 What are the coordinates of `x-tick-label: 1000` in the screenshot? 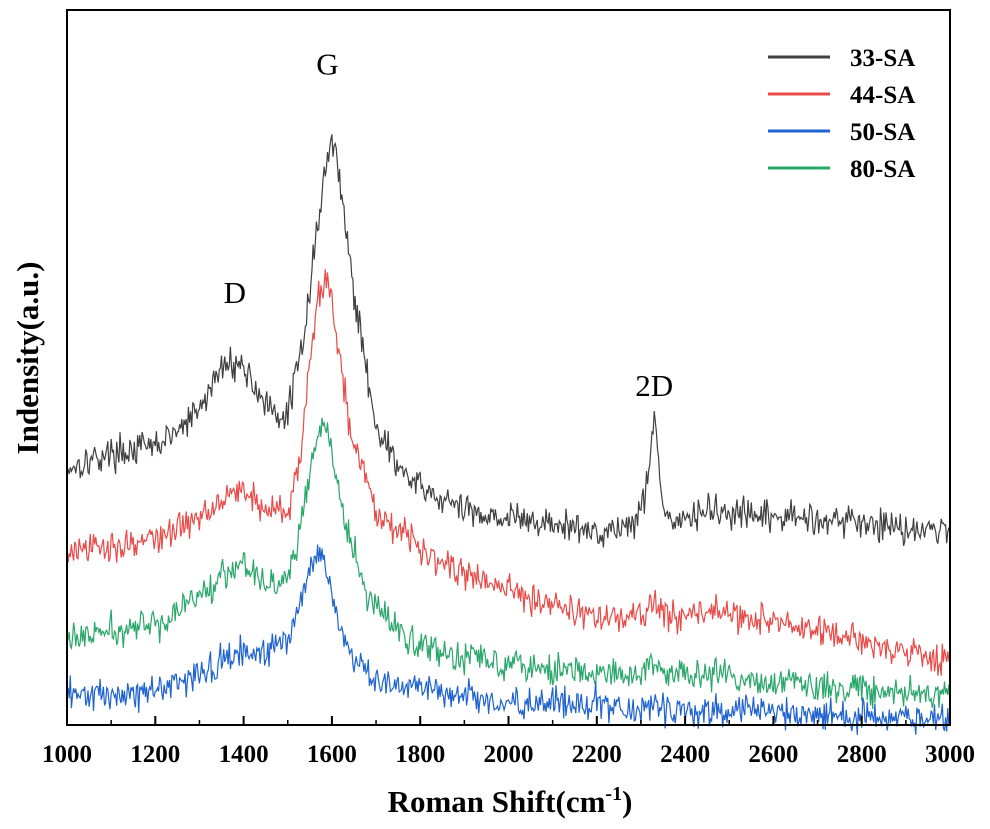 It's located at (67, 754).